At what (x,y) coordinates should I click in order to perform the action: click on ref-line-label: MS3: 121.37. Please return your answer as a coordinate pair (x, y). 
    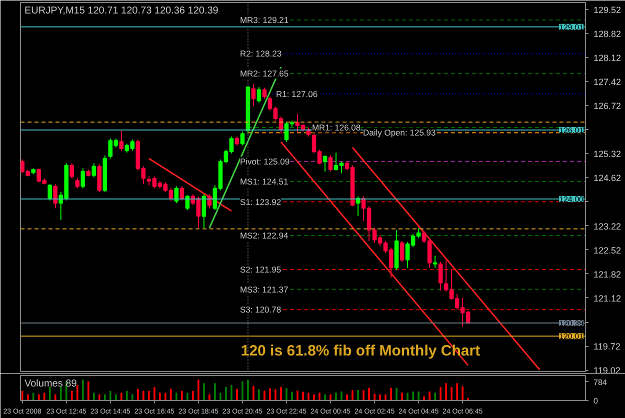
    Looking at the image, I should click on (264, 289).